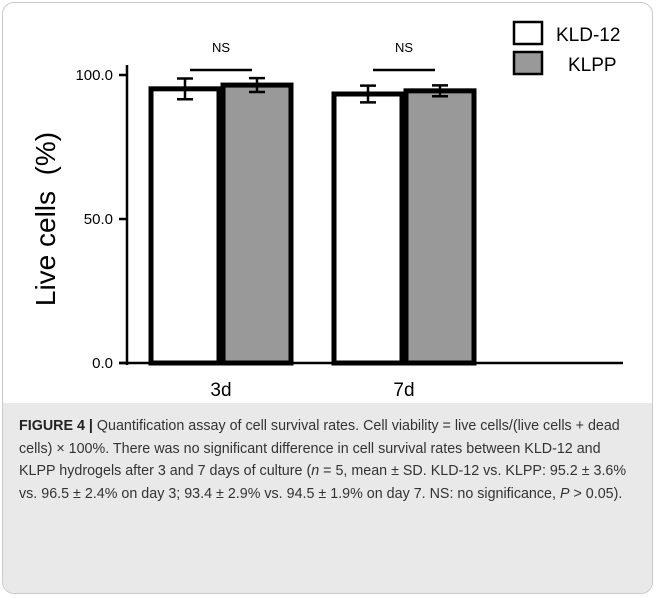 The height and width of the screenshot is (598, 657). Describe the element at coordinates (588, 35) in the screenshot. I see `legend-label-kld-12: KLD-12` at that location.